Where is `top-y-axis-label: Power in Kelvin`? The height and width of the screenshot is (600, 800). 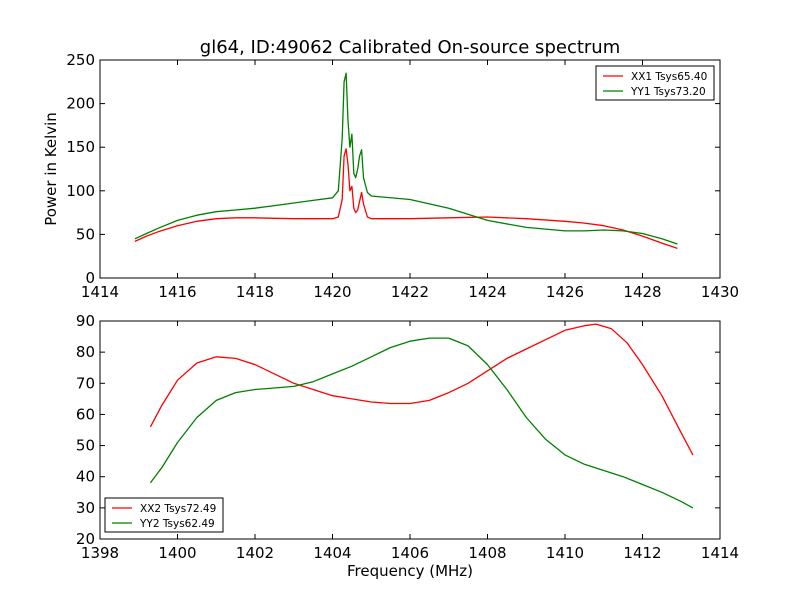 top-y-axis-label: Power in Kelvin is located at coordinates (51, 169).